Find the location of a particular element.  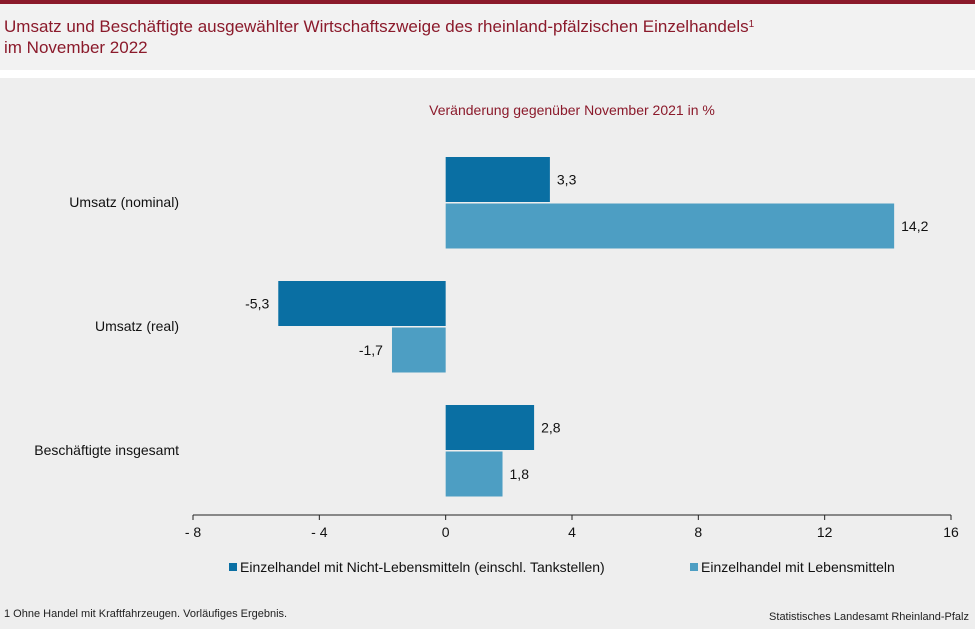

data-label: 3,3 is located at coordinates (567, 180).